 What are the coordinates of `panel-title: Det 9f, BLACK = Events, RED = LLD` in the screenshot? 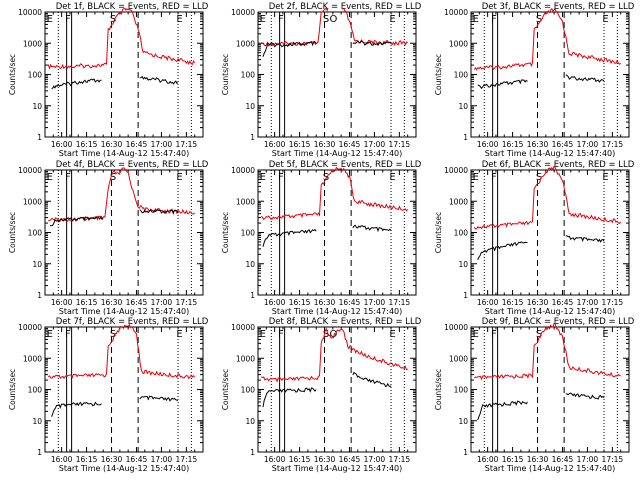 It's located at (558, 322).